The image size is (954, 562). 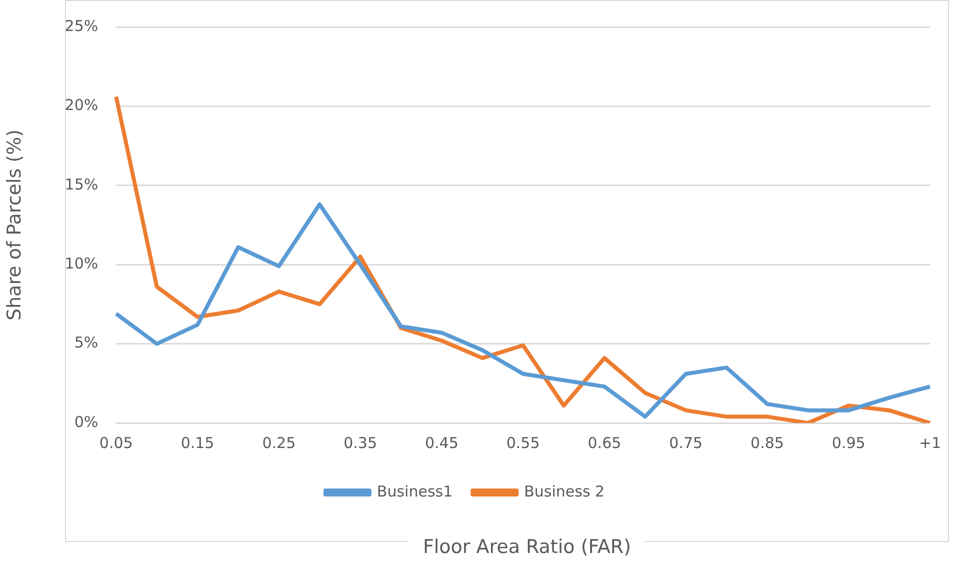 What do you see at coordinates (441, 443) in the screenshot?
I see `x-tick-label: 0.45` at bounding box center [441, 443].